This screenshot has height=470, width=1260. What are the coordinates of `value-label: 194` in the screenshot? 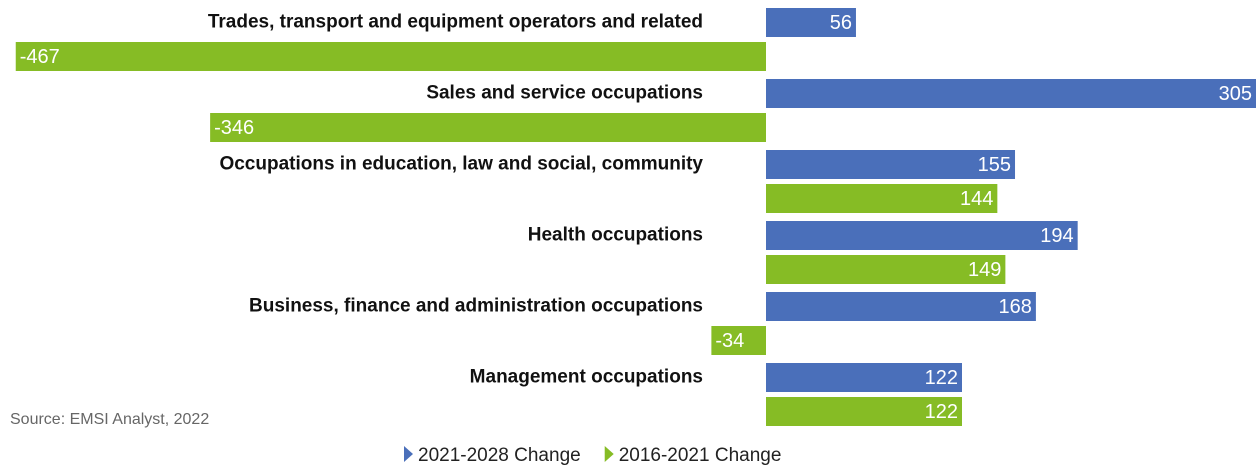 It's located at (1056, 236).